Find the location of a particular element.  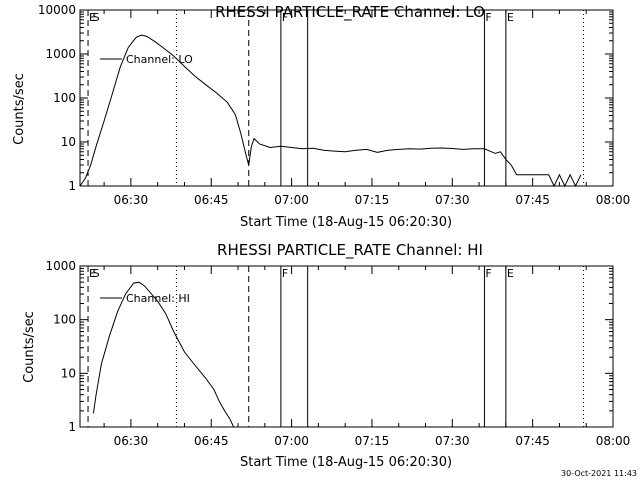

chart-title: RHESSI PARTICLE_RATE Channel: LO is located at coordinates (350, 12).